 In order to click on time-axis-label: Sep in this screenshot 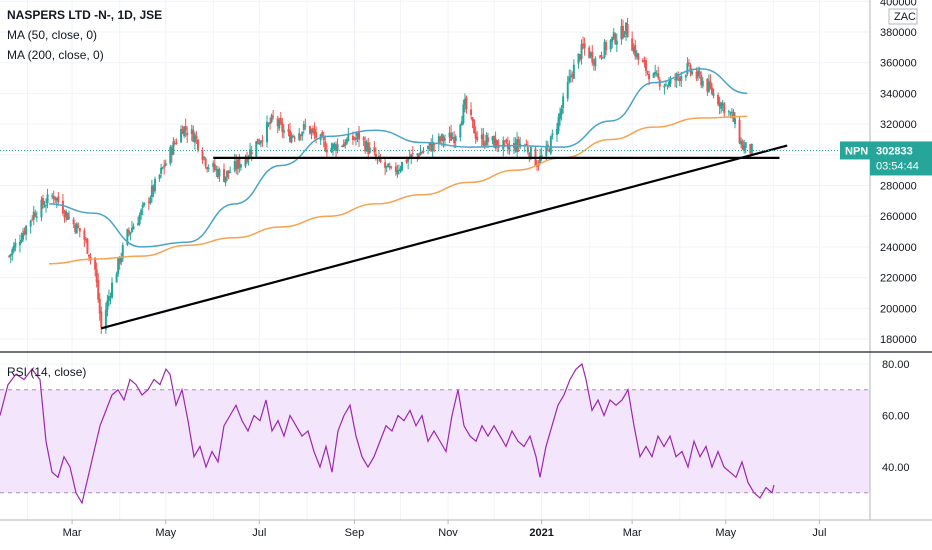, I will do `click(355, 533)`.